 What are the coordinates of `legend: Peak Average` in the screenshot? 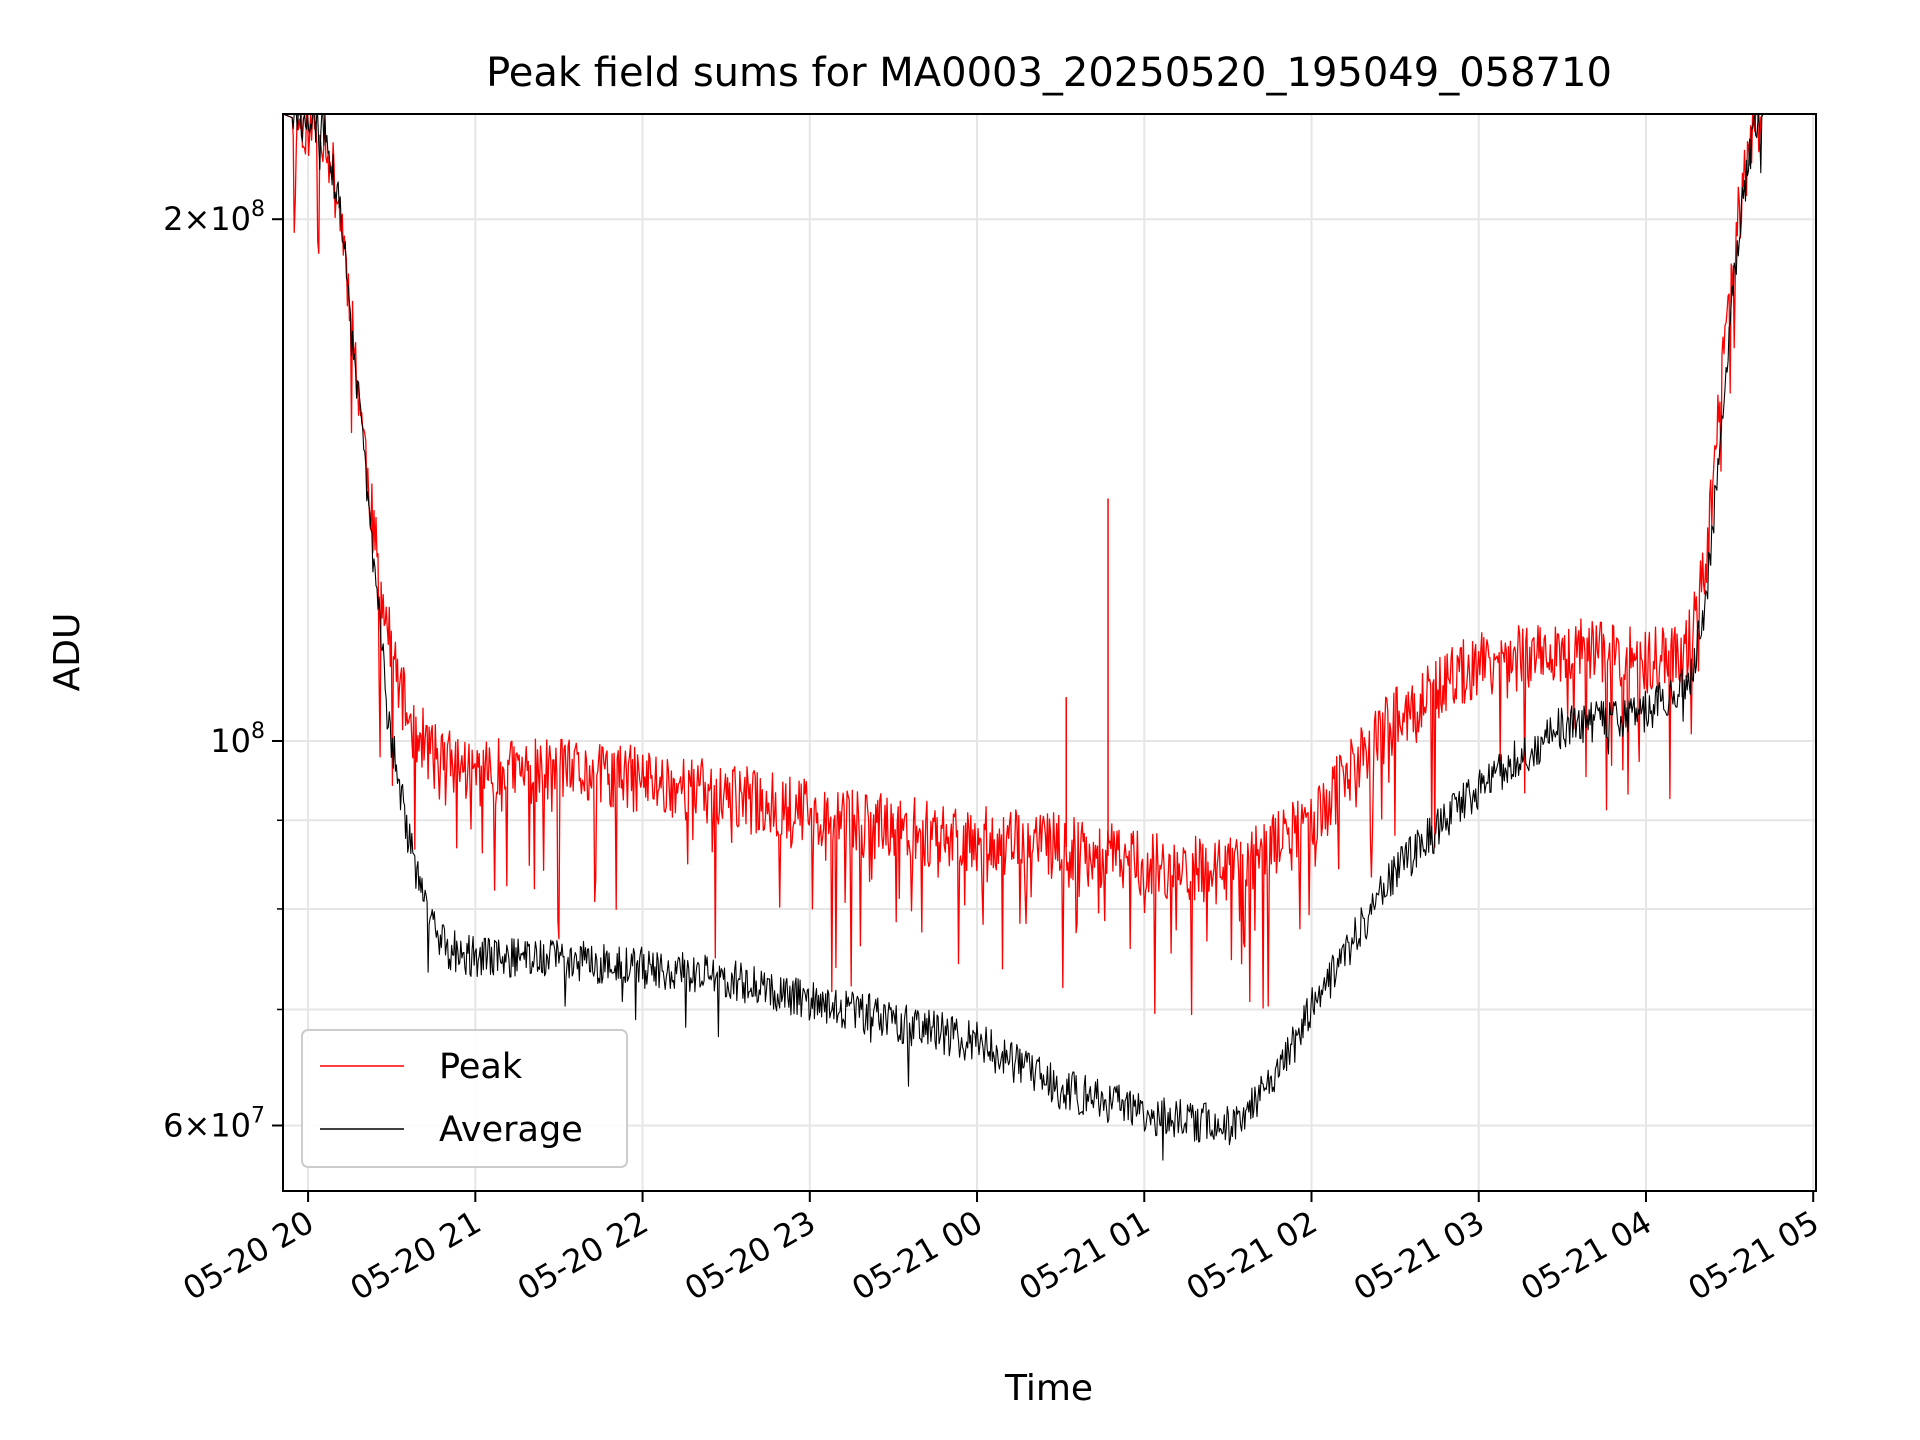 It's located at (464, 1098).